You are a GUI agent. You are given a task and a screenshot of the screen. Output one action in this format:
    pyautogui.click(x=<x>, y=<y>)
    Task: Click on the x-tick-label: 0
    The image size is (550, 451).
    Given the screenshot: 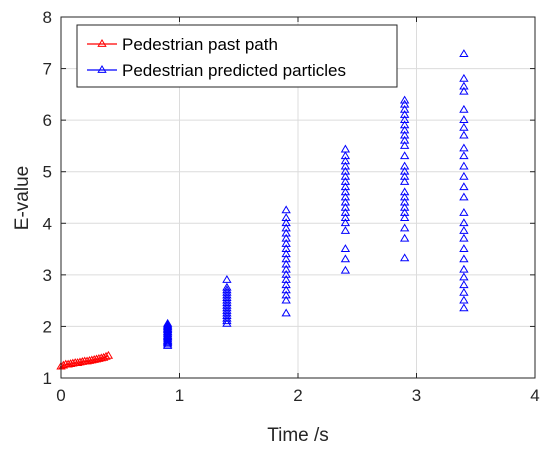 What is the action you would take?
    pyautogui.click(x=60, y=395)
    